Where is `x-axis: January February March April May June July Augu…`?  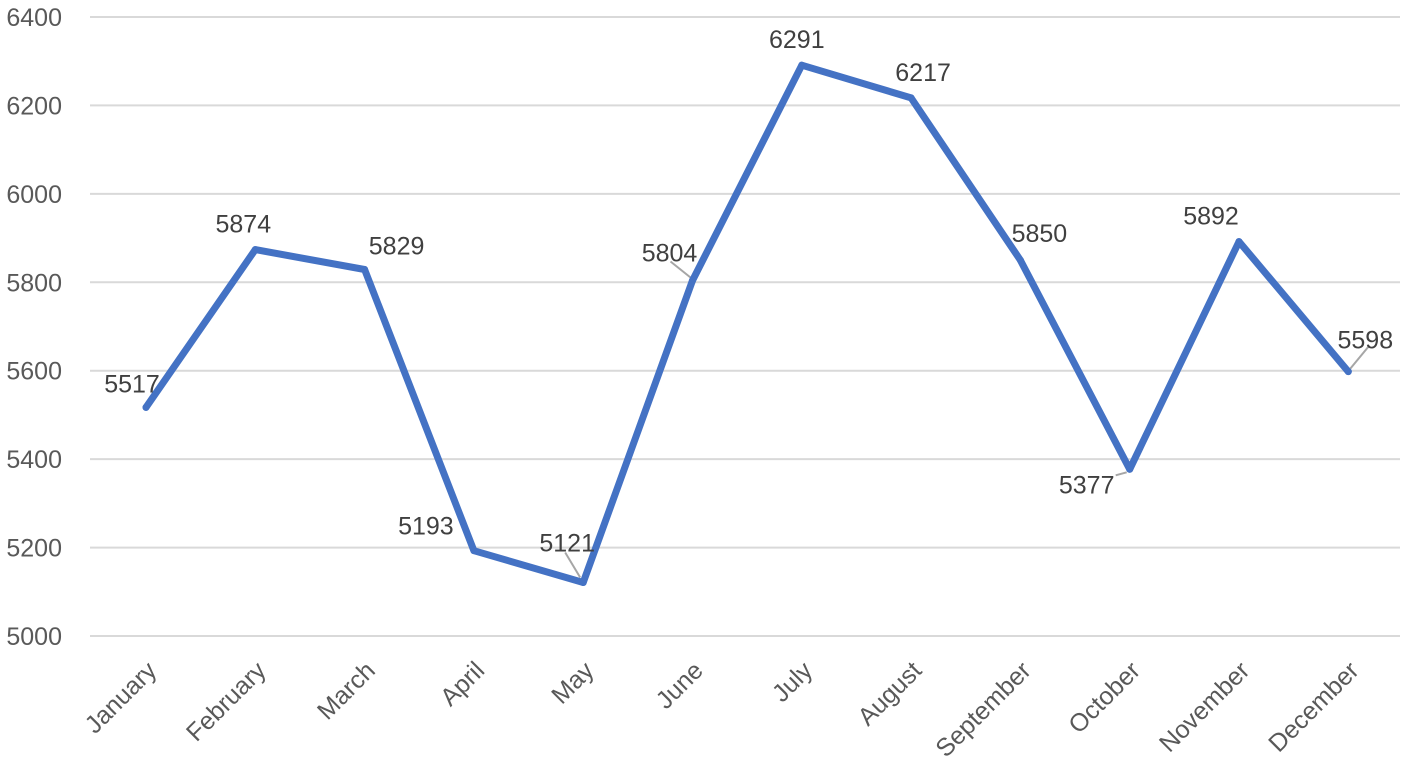 x-axis: January February March April May June July Augu… is located at coordinates (722, 709).